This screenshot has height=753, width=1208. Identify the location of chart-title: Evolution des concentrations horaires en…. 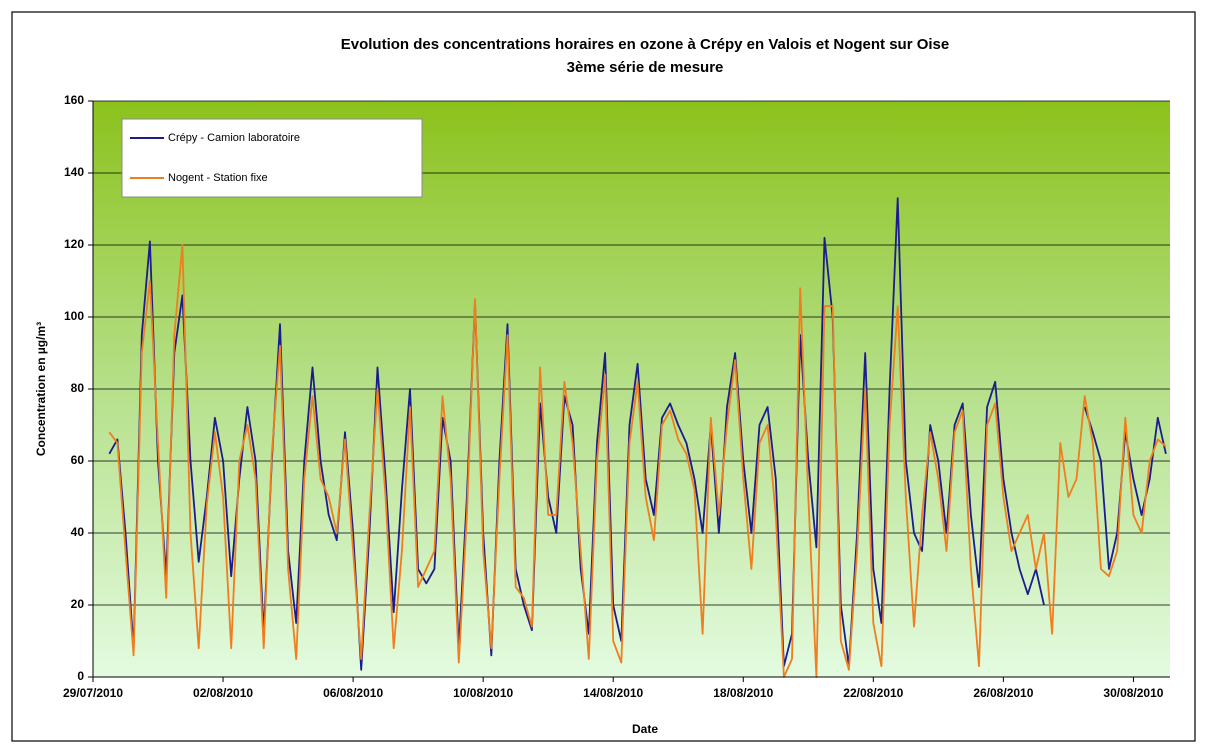
(645, 44).